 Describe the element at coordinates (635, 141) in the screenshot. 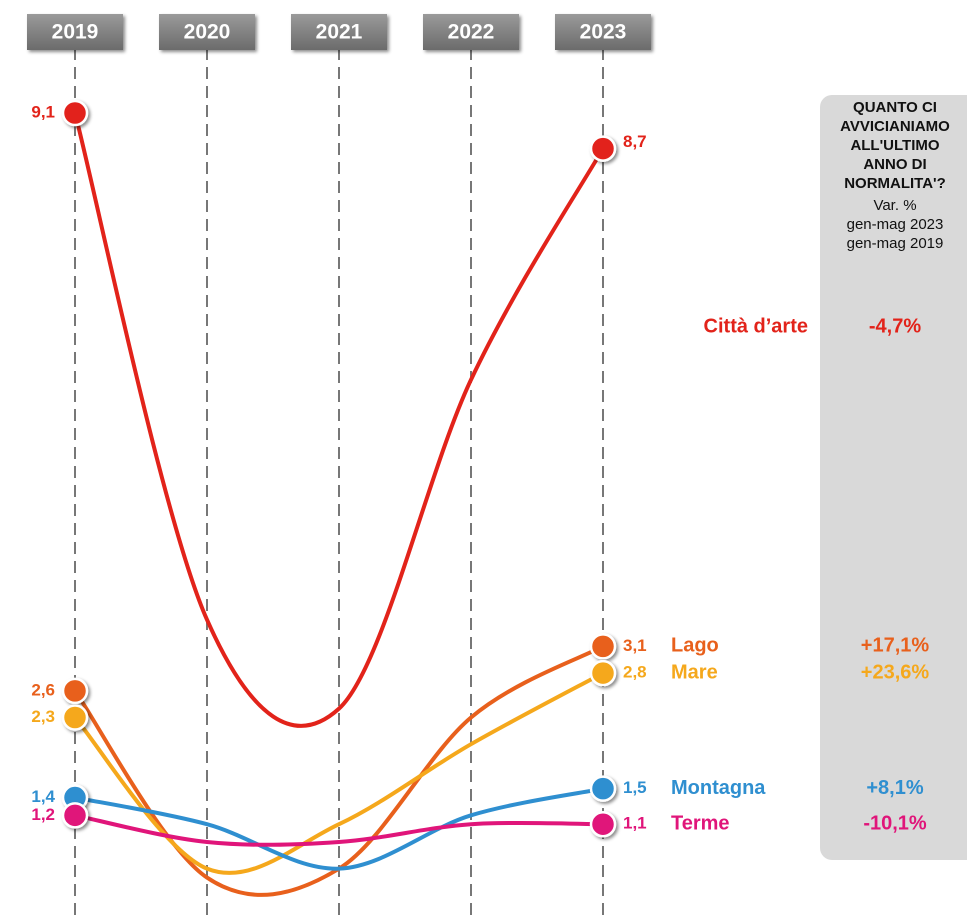

I see `value-label: 8,7` at that location.